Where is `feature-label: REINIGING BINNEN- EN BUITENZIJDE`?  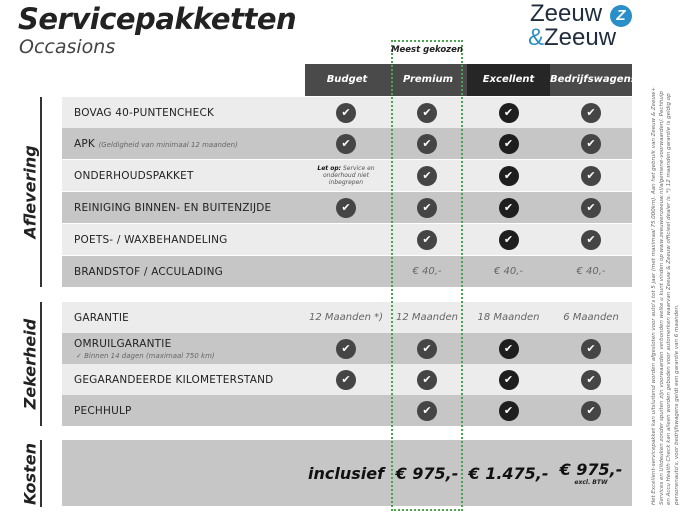 feature-label: REINIGING BINNEN- EN BUITENZIJDE is located at coordinates (173, 207).